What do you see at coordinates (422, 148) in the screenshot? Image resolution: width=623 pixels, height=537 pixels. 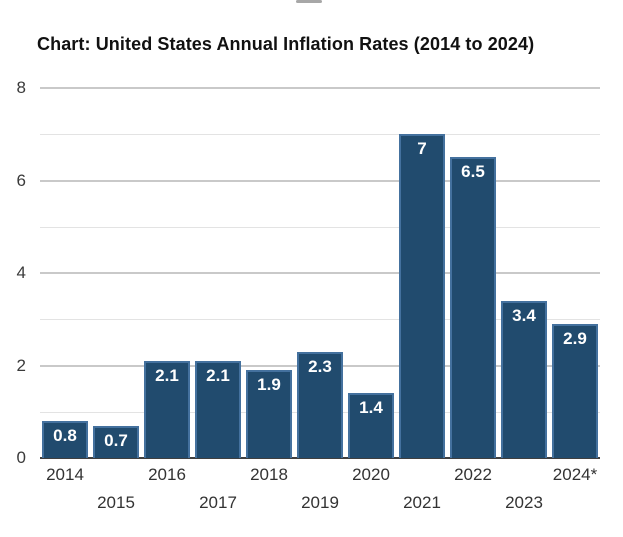 I see `bar-value-label: 7` at bounding box center [422, 148].